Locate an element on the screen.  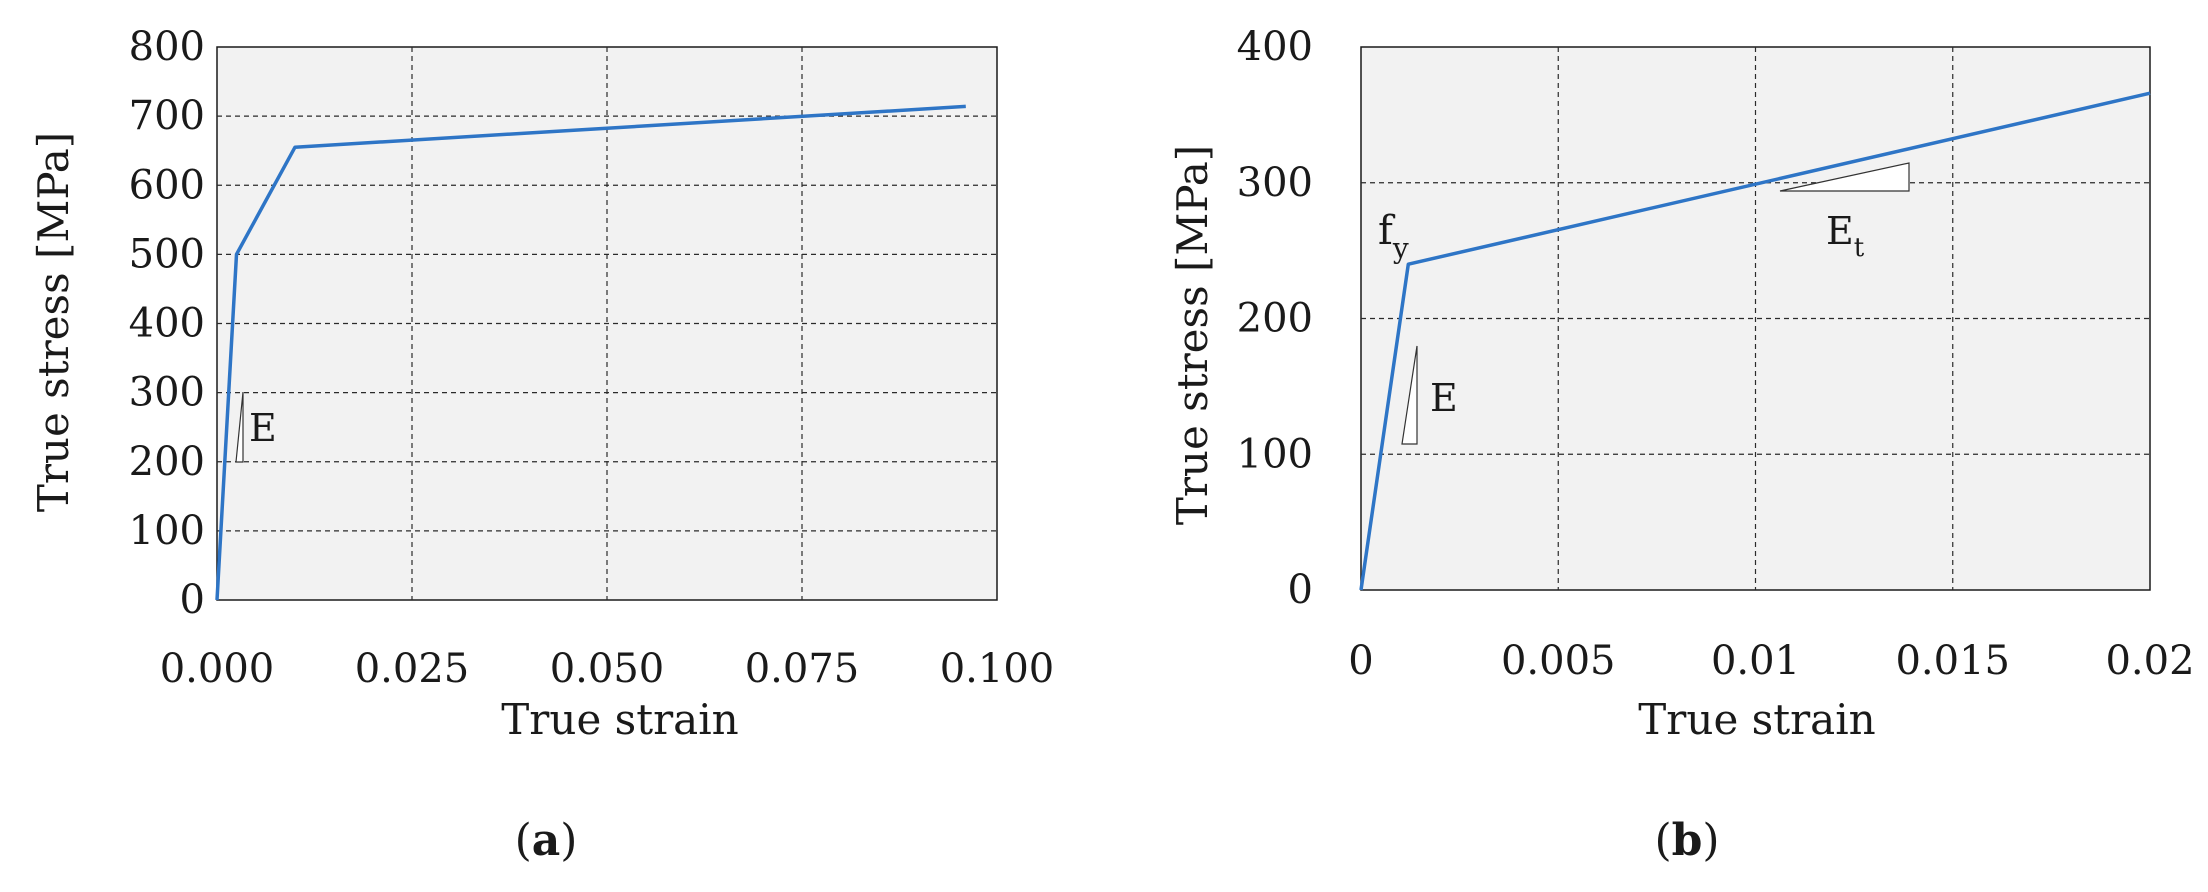
chart-a-annotation-e: E is located at coordinates (256, 427).